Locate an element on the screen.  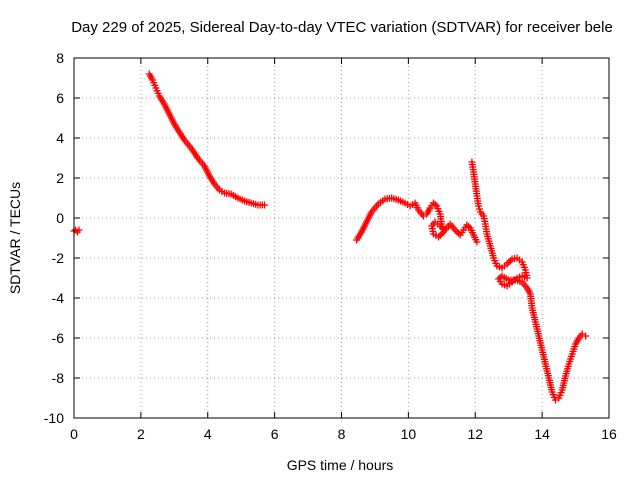
y-tick-label: 6 is located at coordinates (60, 98).